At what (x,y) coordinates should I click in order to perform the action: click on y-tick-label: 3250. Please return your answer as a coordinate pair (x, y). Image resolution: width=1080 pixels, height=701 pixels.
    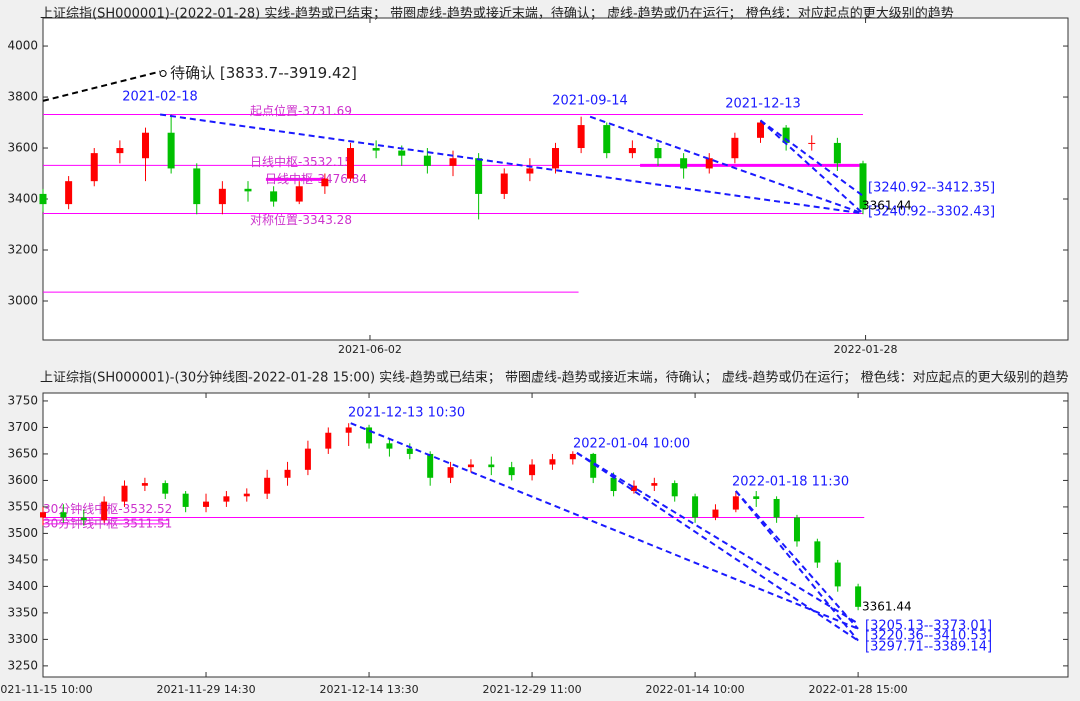
    Looking at the image, I should click on (22, 665).